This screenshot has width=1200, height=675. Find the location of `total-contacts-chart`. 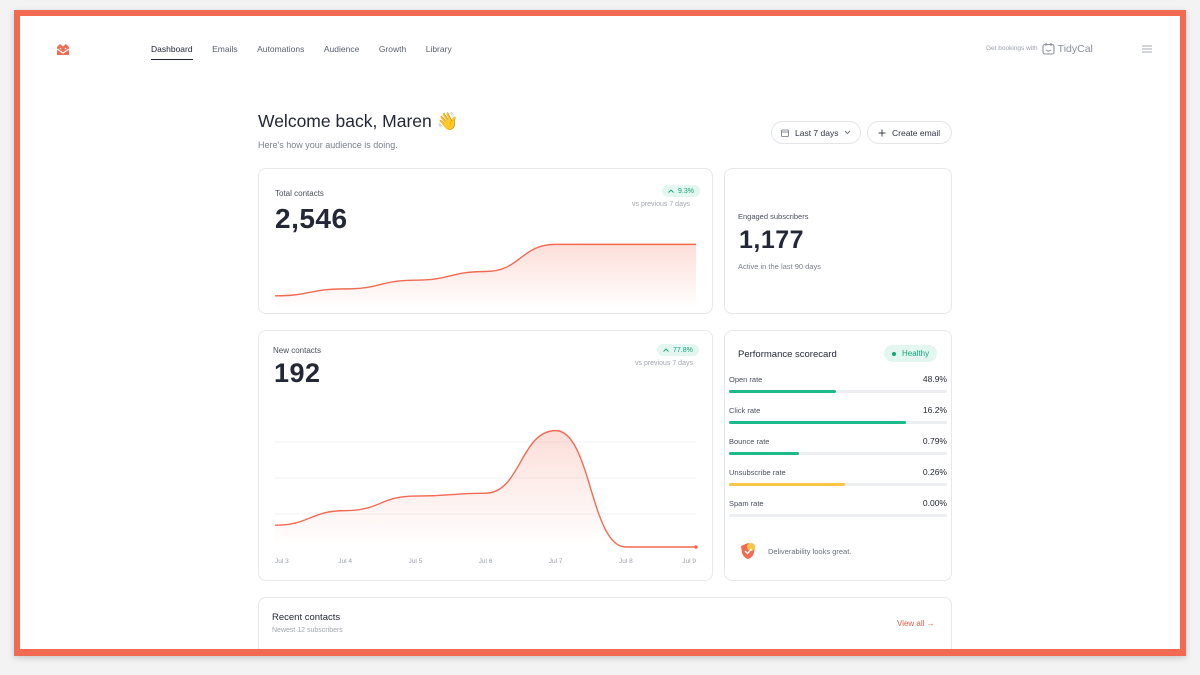

total-contacts-chart is located at coordinates (485, 276).